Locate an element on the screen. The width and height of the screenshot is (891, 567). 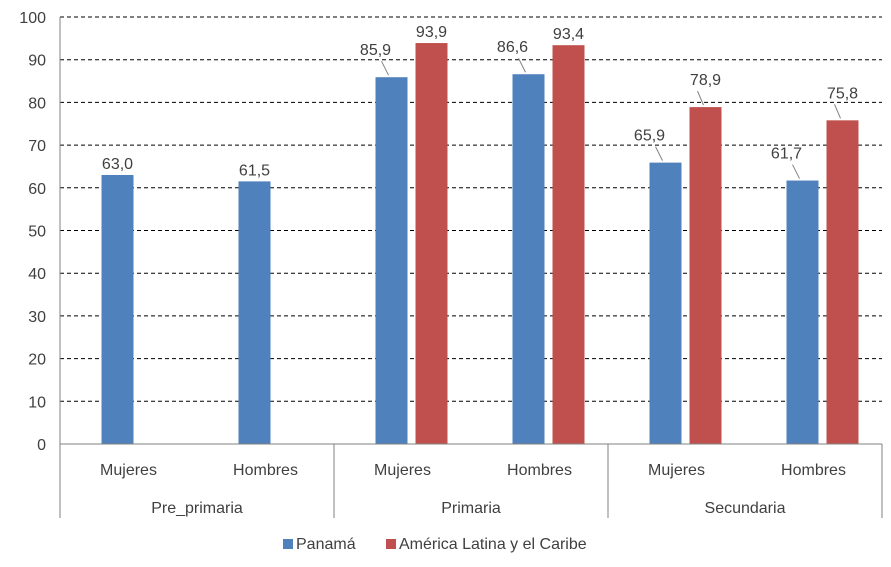
data-label: 61,7 is located at coordinates (786, 154).